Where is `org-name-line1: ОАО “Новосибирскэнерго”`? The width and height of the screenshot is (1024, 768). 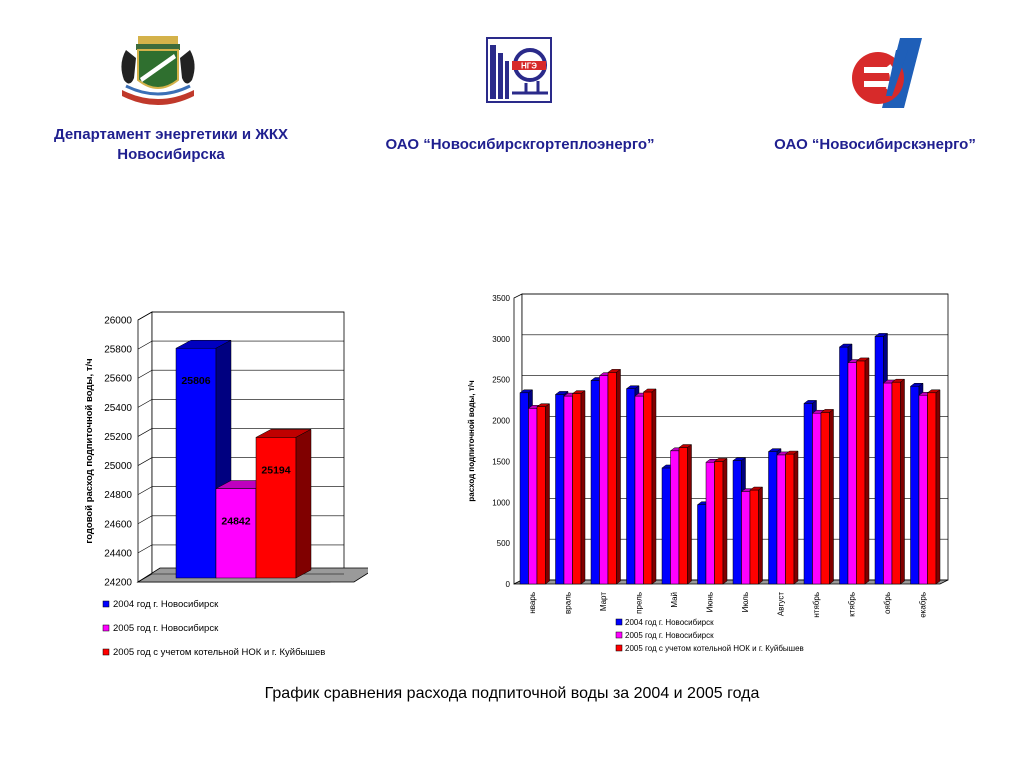 org-name-line1: ОАО “Новосибирскэнерго” is located at coordinates (875, 144).